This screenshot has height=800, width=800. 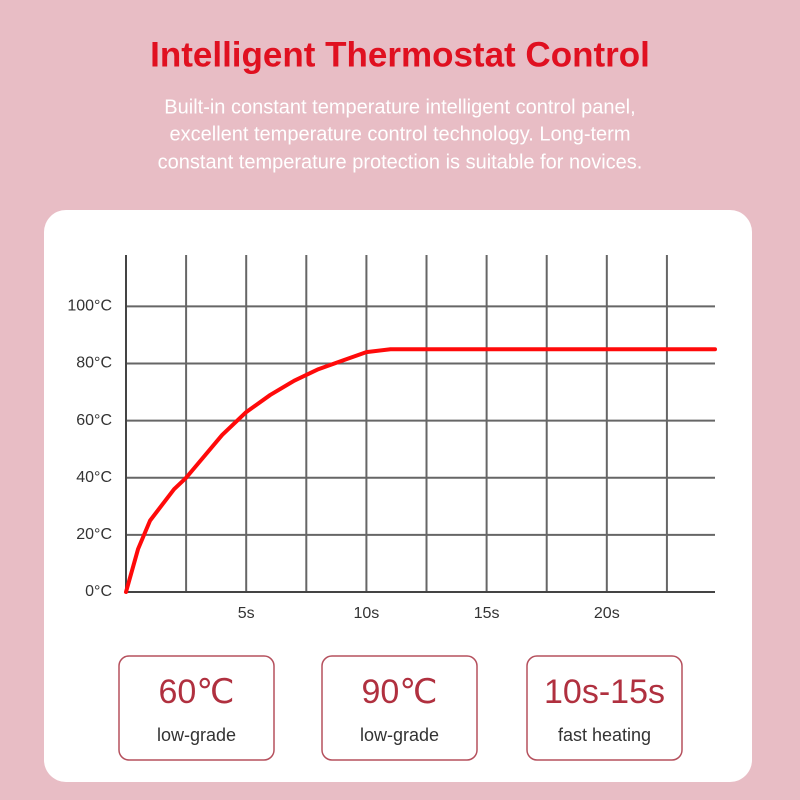 What do you see at coordinates (399, 692) in the screenshot?
I see `card-value: 90℃` at bounding box center [399, 692].